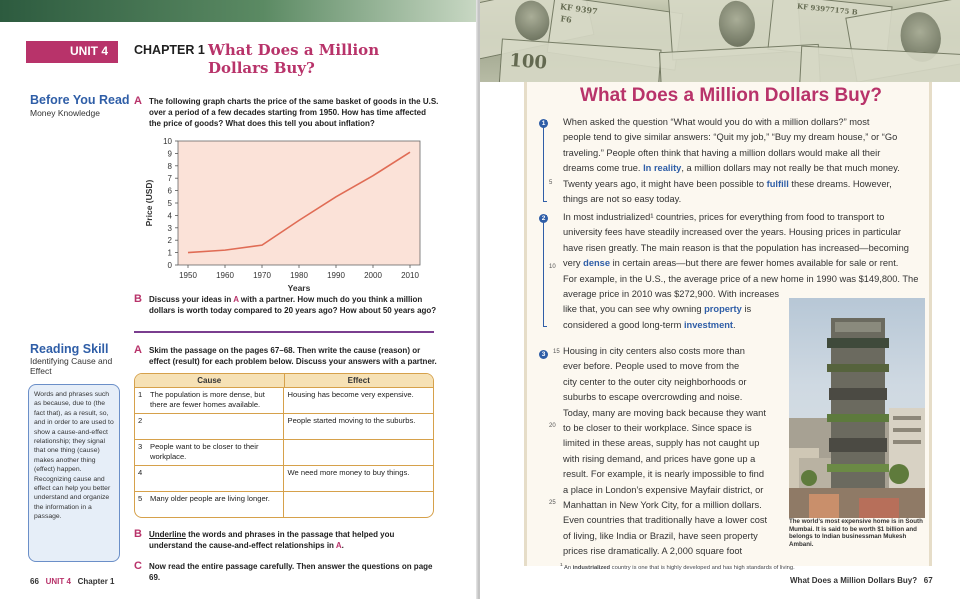 This screenshot has height=599, width=960. I want to click on question-letter-b2: B, so click(138, 534).